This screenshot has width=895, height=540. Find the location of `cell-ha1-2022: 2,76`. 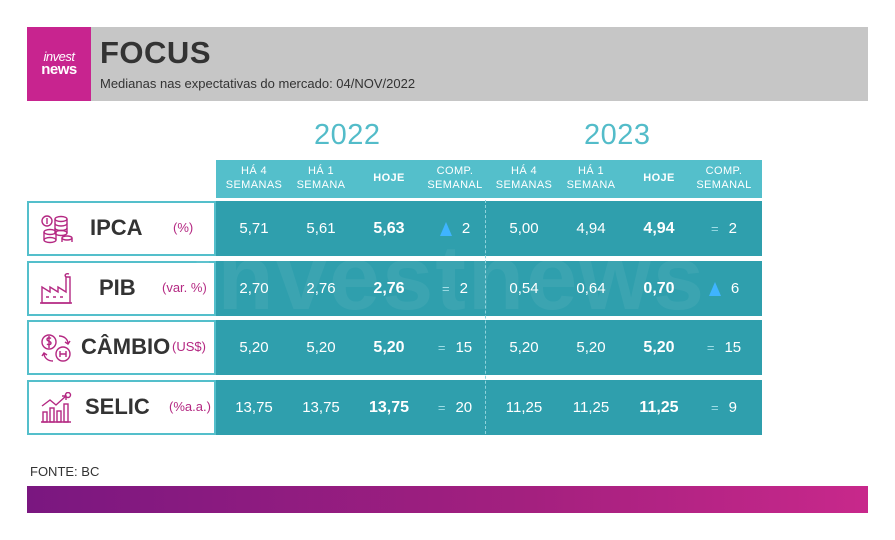

cell-ha1-2022: 2,76 is located at coordinates (321, 288).